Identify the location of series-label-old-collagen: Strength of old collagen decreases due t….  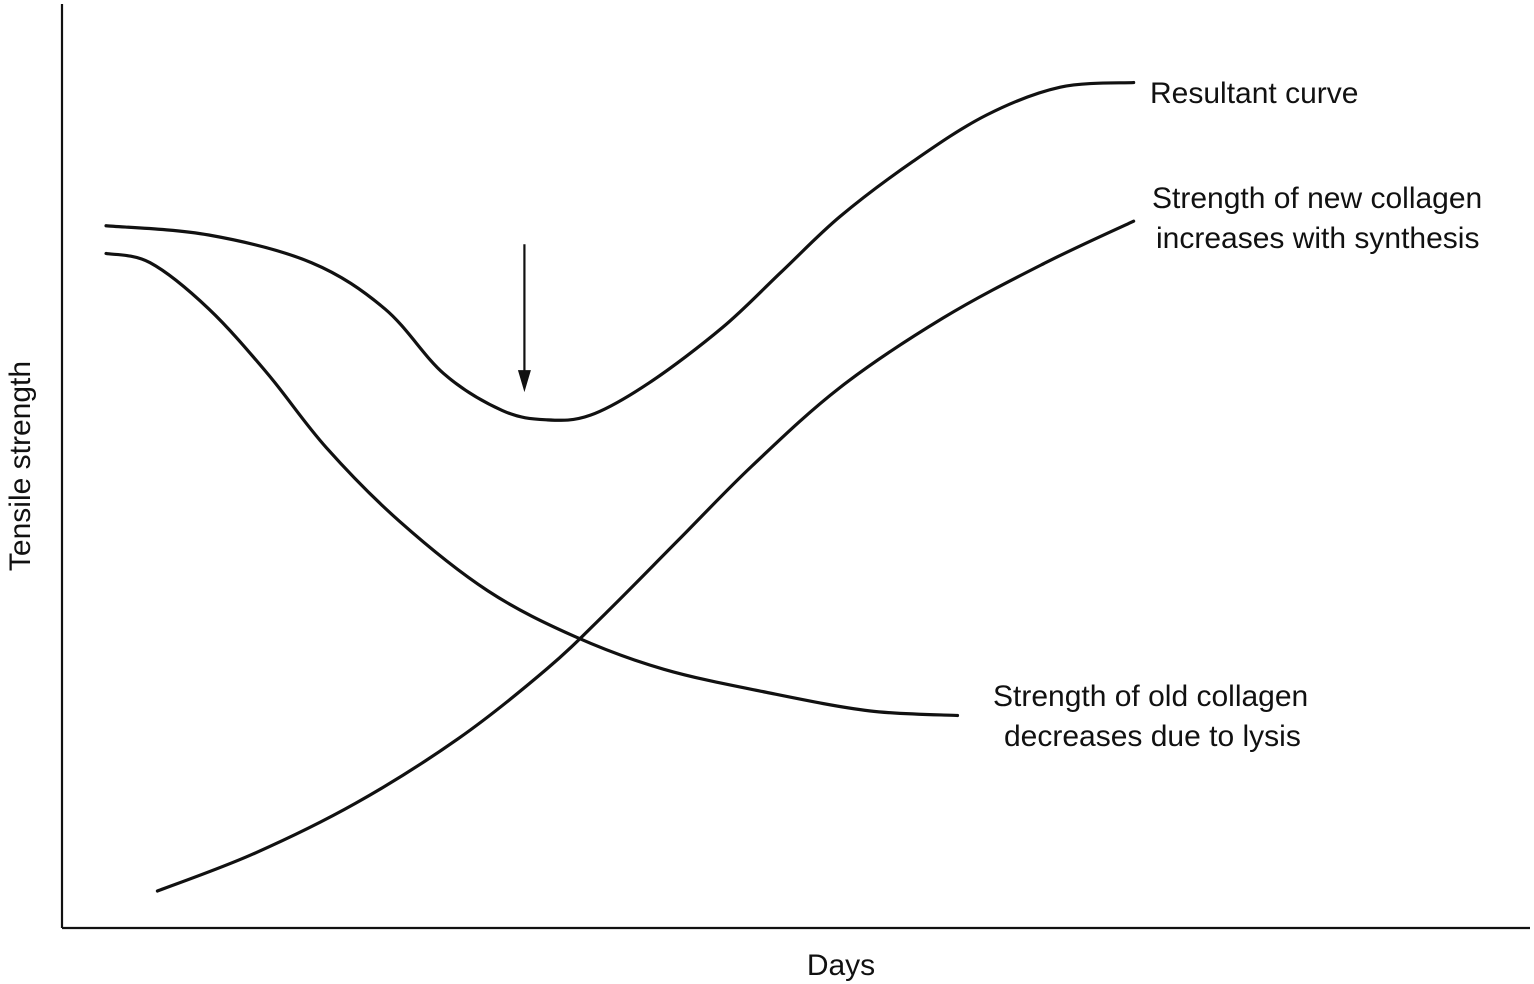
(1155, 716).